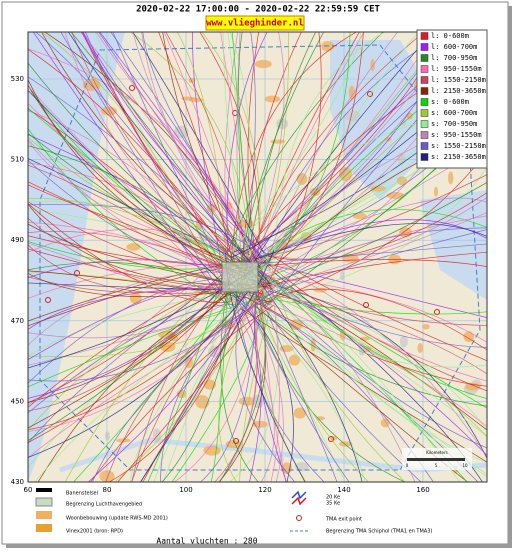  I want to click on legend-label: l: 950-1550m, so click(456, 69).